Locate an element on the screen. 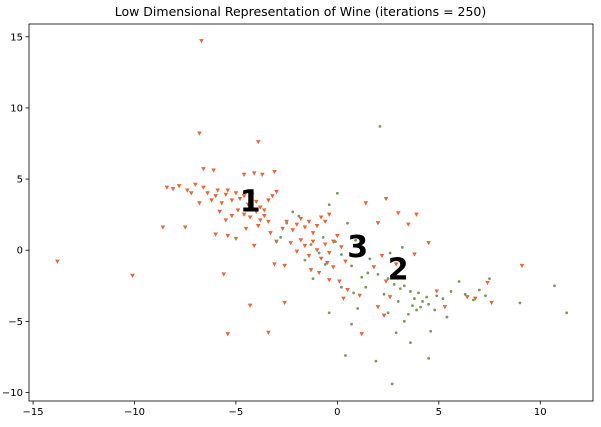  cluster-labels-layer: 1 32 is located at coordinates (324, 235).